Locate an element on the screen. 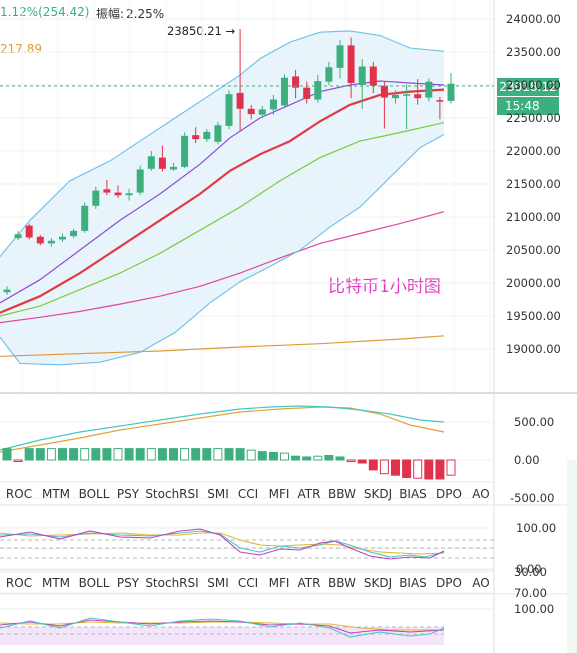 The width and height of the screenshot is (577, 653). rsi-band is located at coordinates (222, 636).